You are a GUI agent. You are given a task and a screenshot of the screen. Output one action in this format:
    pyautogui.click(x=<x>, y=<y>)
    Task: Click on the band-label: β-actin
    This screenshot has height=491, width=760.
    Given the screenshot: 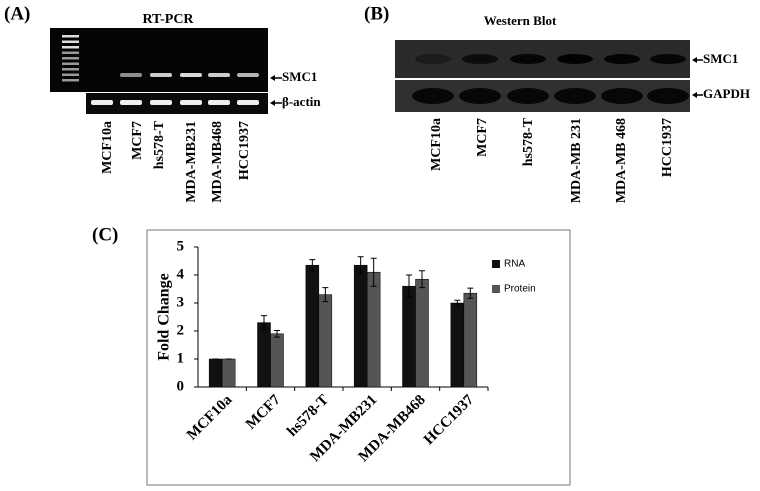 What is the action you would take?
    pyautogui.click(x=301, y=101)
    